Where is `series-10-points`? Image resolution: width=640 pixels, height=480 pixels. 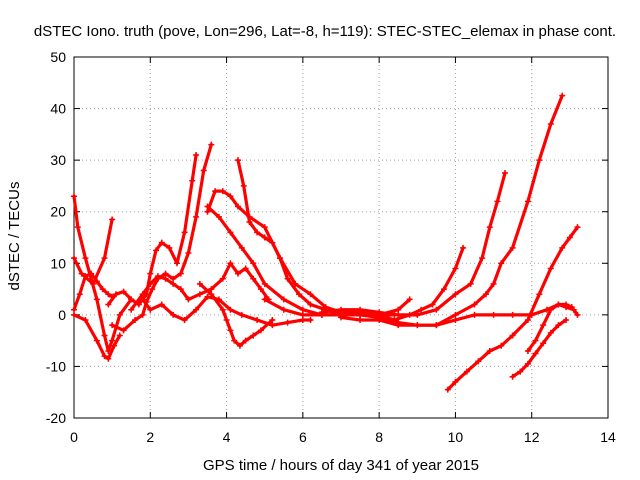
series-10-points is located at coordinates (308, 253).